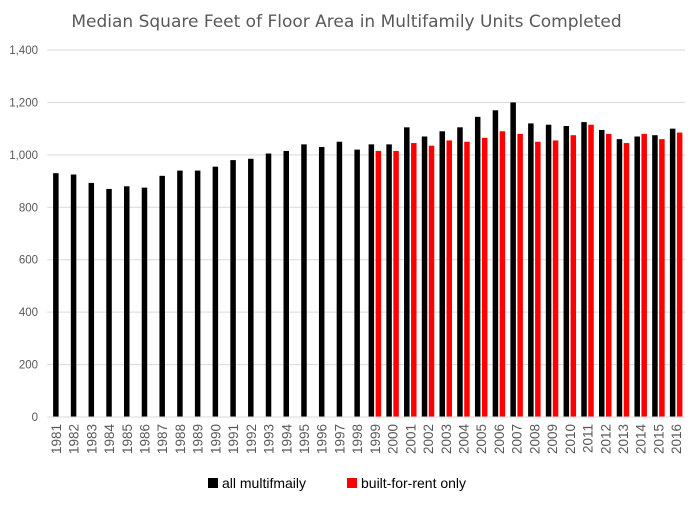 The height and width of the screenshot is (511, 693). What do you see at coordinates (28, 366) in the screenshot?
I see `y-tick-label: 200` at bounding box center [28, 366].